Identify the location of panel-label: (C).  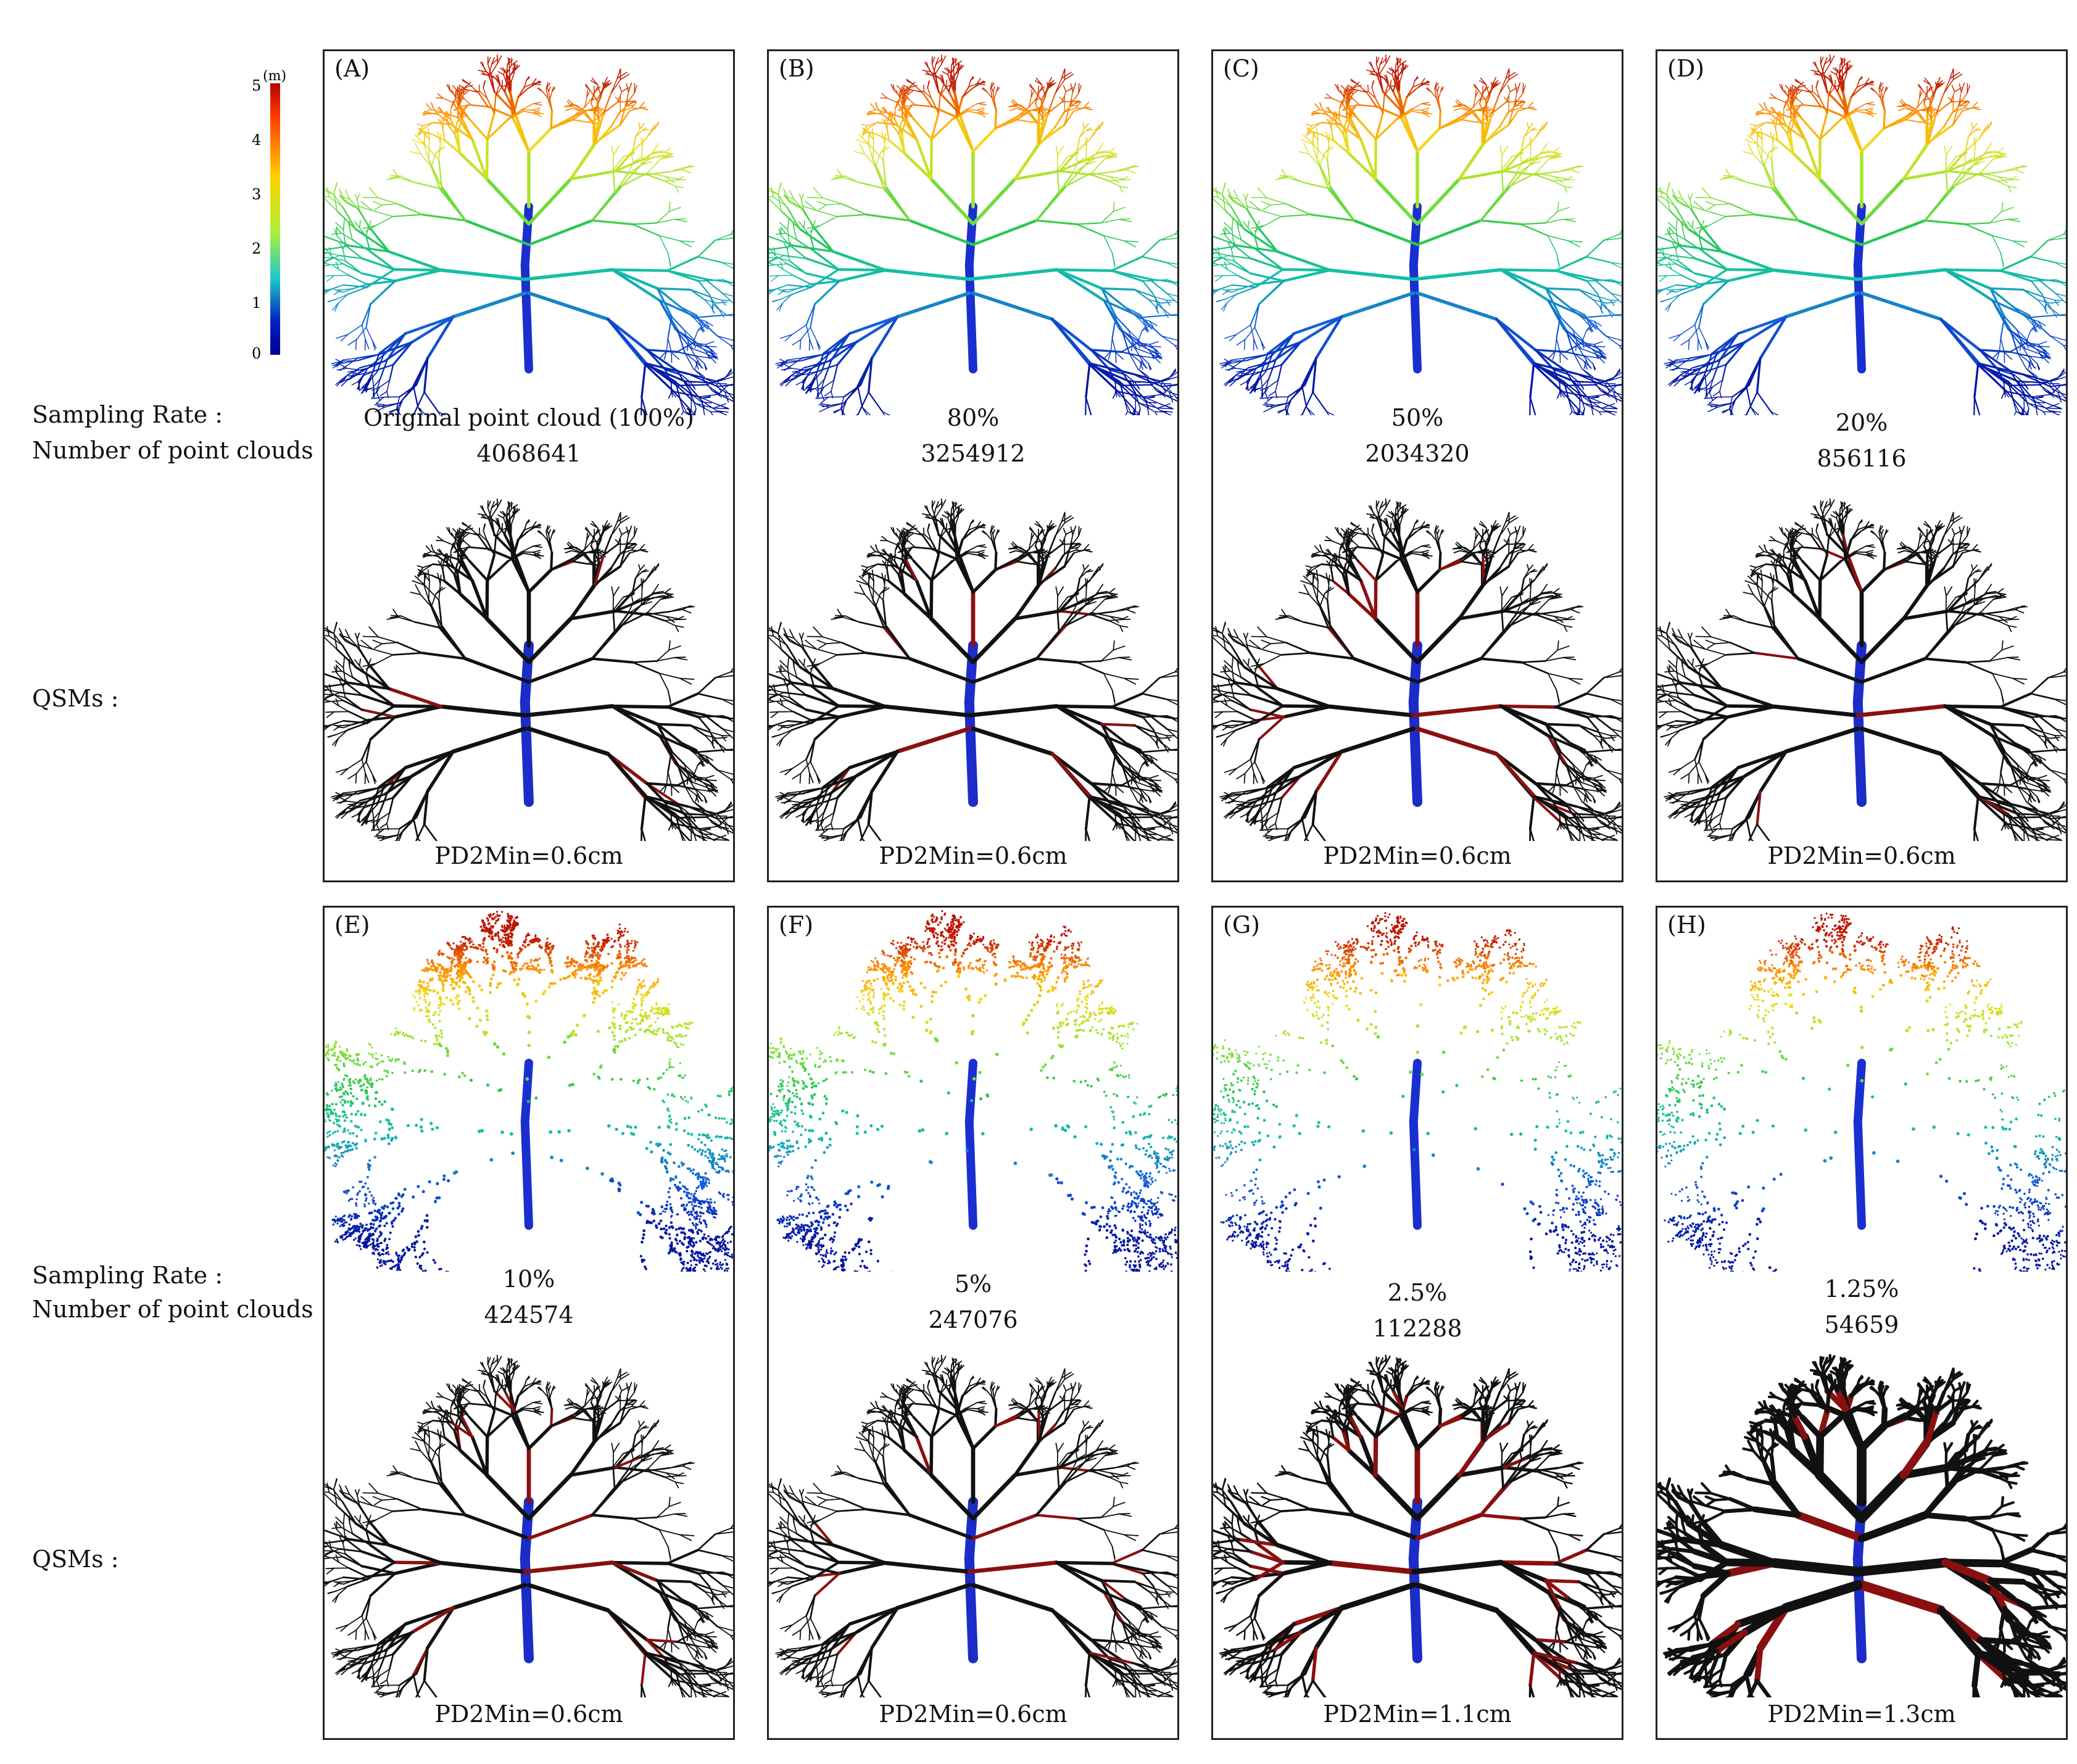
(1241, 69).